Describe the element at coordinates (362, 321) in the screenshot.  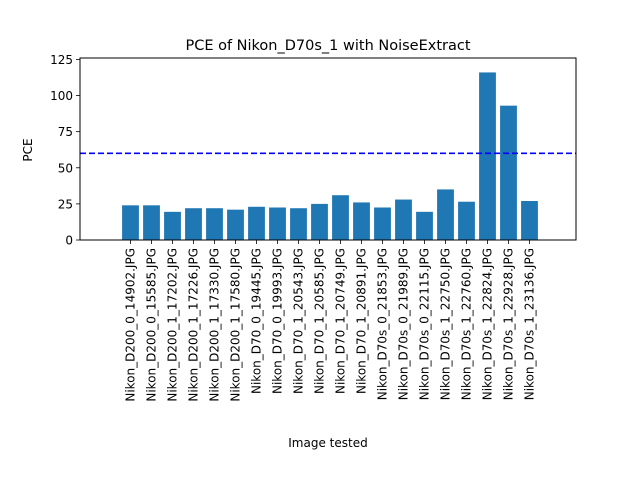
I see `x-tick-label-11: Nikon_D70_1_20891.JPG` at that location.